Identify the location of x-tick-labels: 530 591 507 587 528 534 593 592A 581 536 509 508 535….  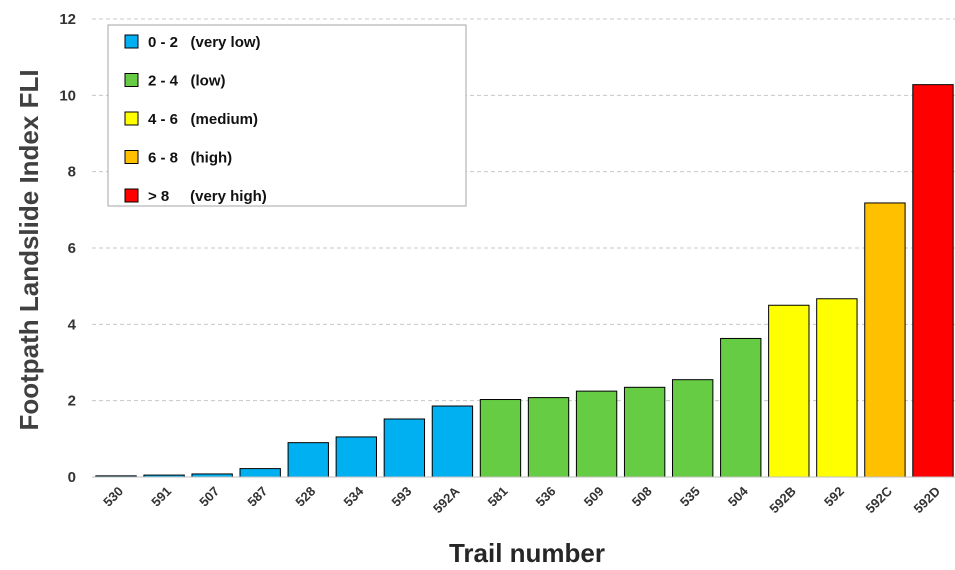
(521, 499).